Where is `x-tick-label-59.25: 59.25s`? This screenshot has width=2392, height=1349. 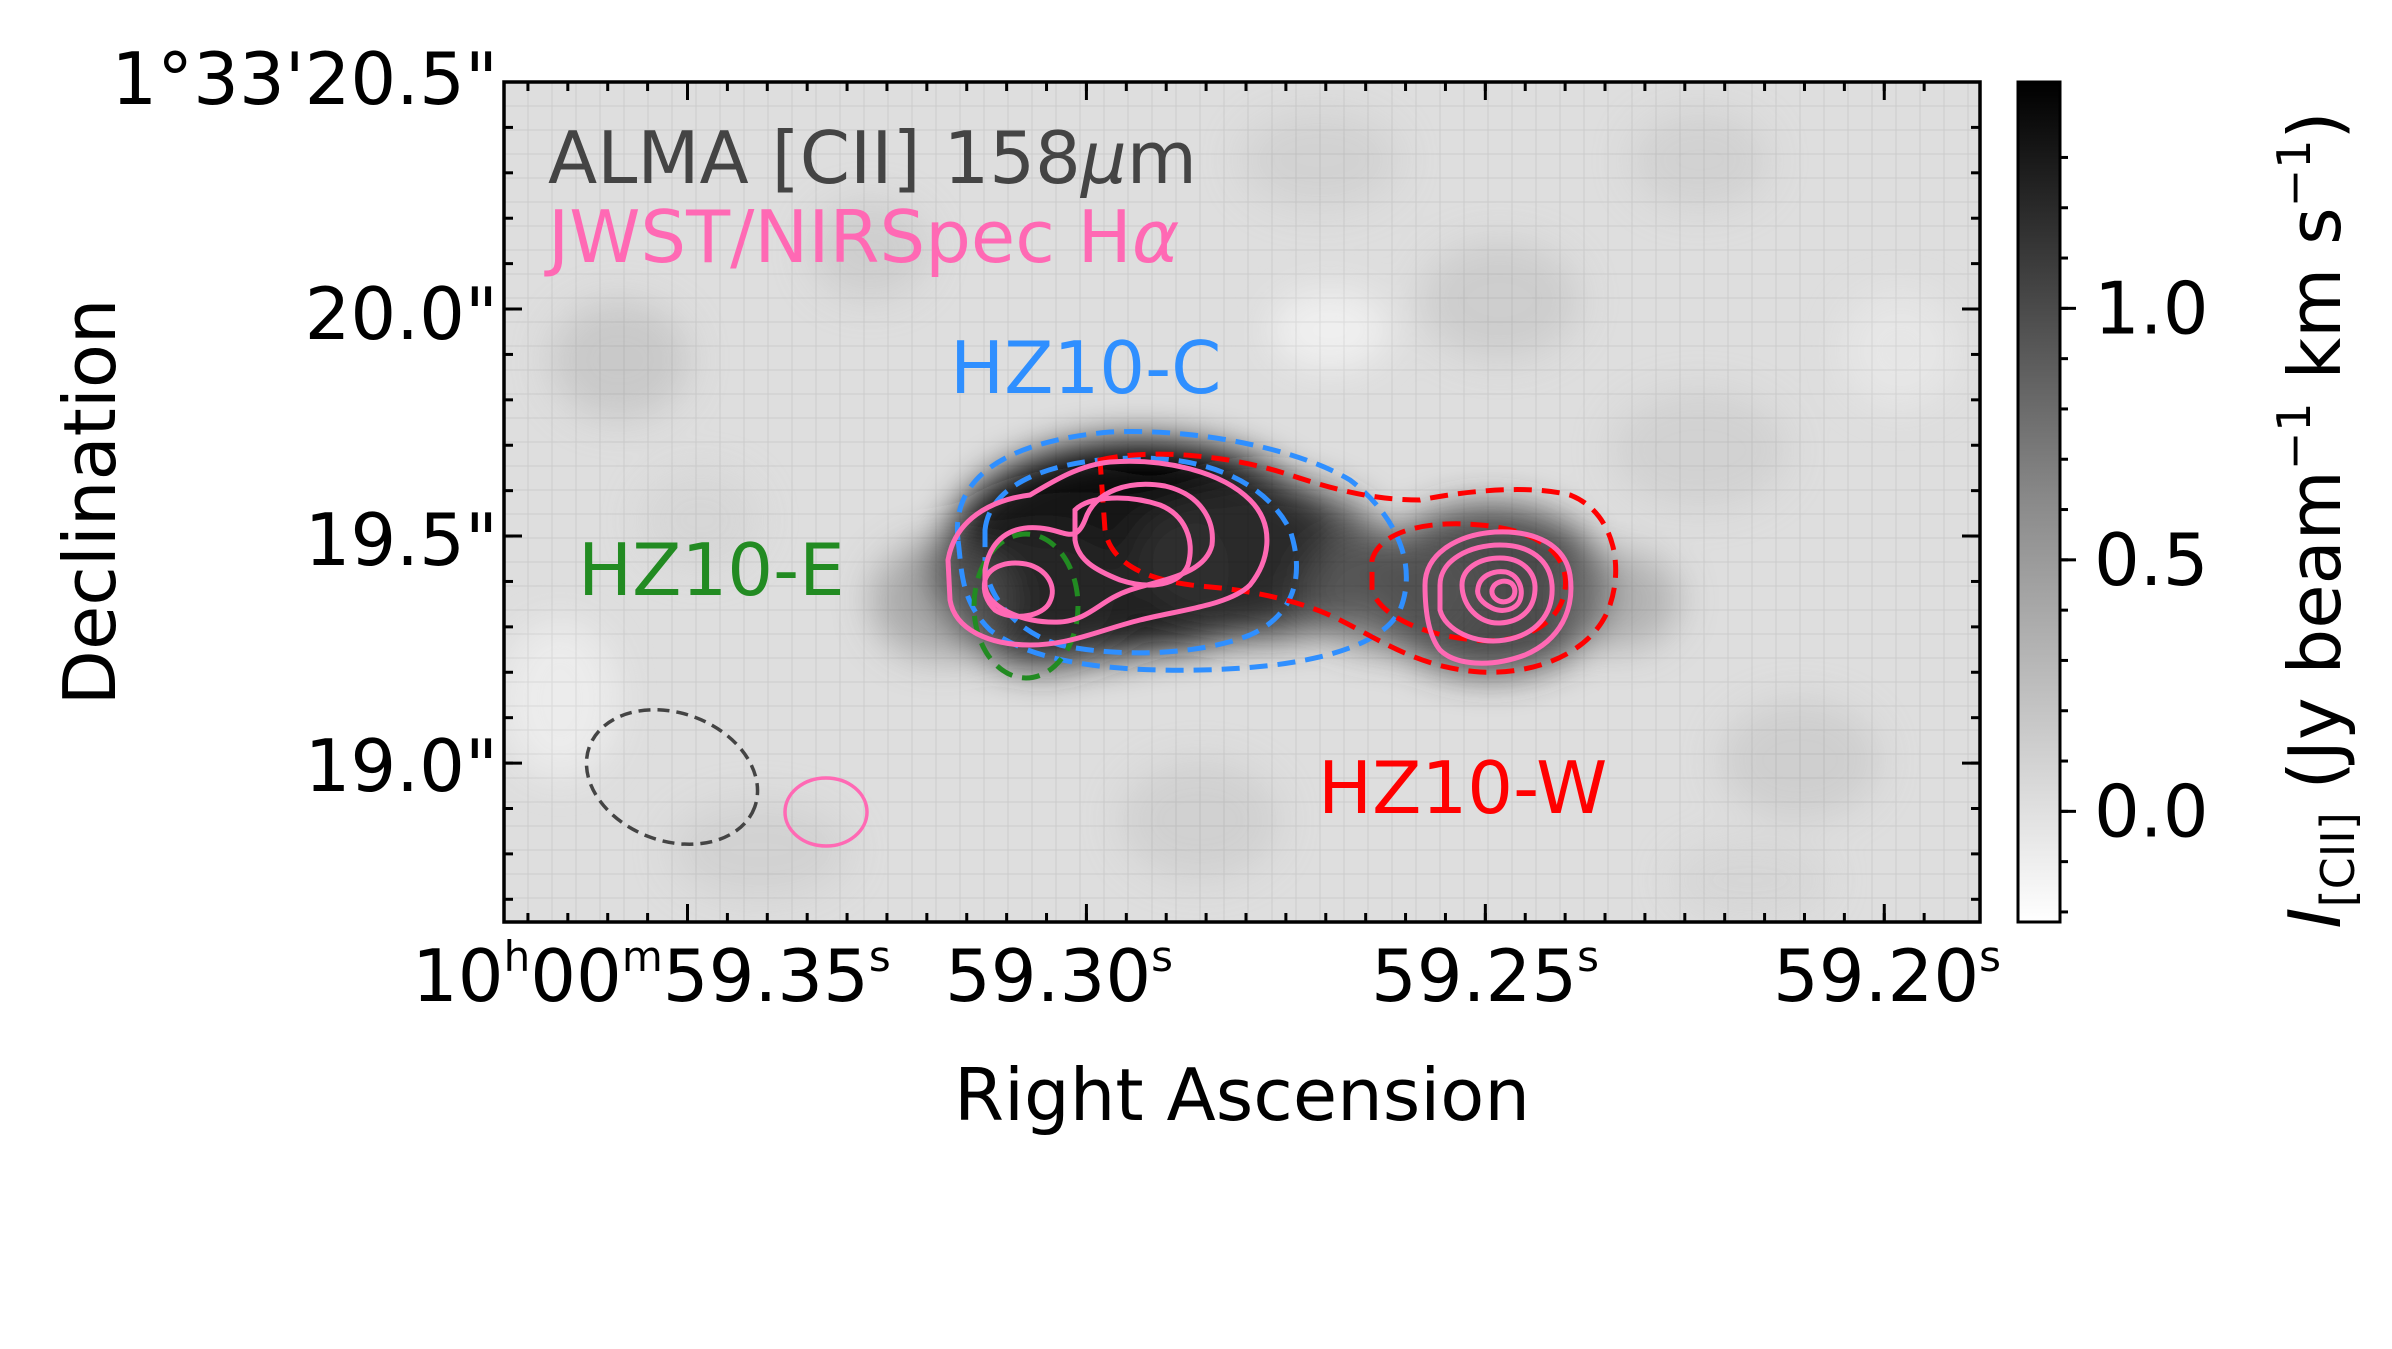 x-tick-label-59.25: 59.25s is located at coordinates (1485, 975).